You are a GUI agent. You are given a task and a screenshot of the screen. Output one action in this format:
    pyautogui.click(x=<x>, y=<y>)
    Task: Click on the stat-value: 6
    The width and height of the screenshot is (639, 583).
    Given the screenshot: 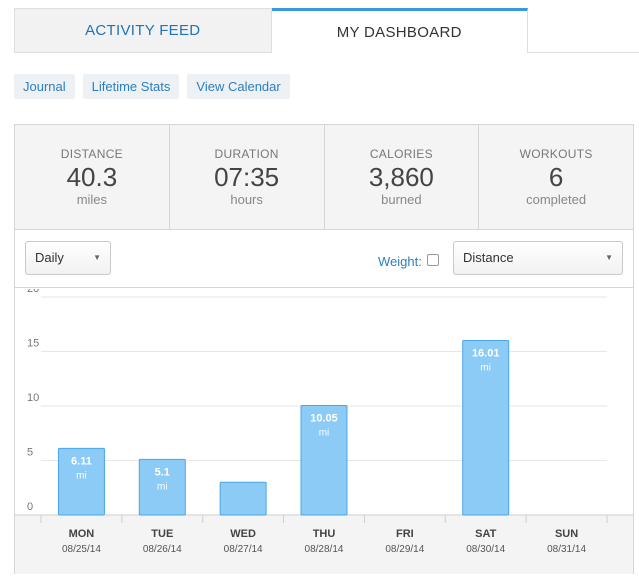 What is the action you would take?
    pyautogui.click(x=556, y=177)
    